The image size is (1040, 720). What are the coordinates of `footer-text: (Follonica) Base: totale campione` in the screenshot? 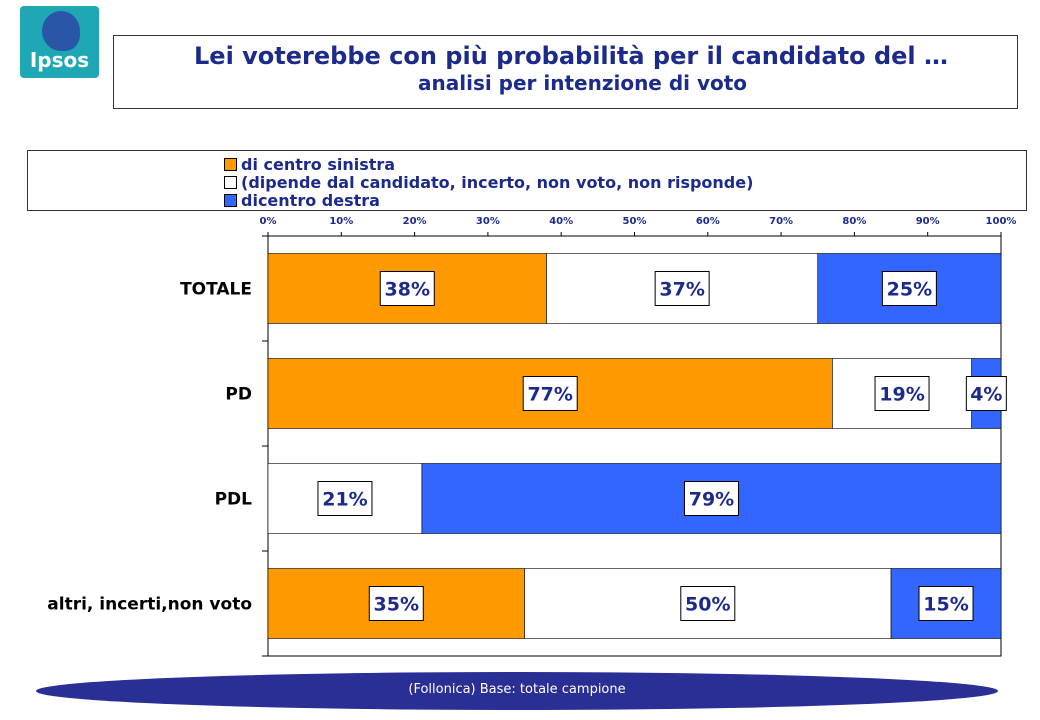 It's located at (517, 689).